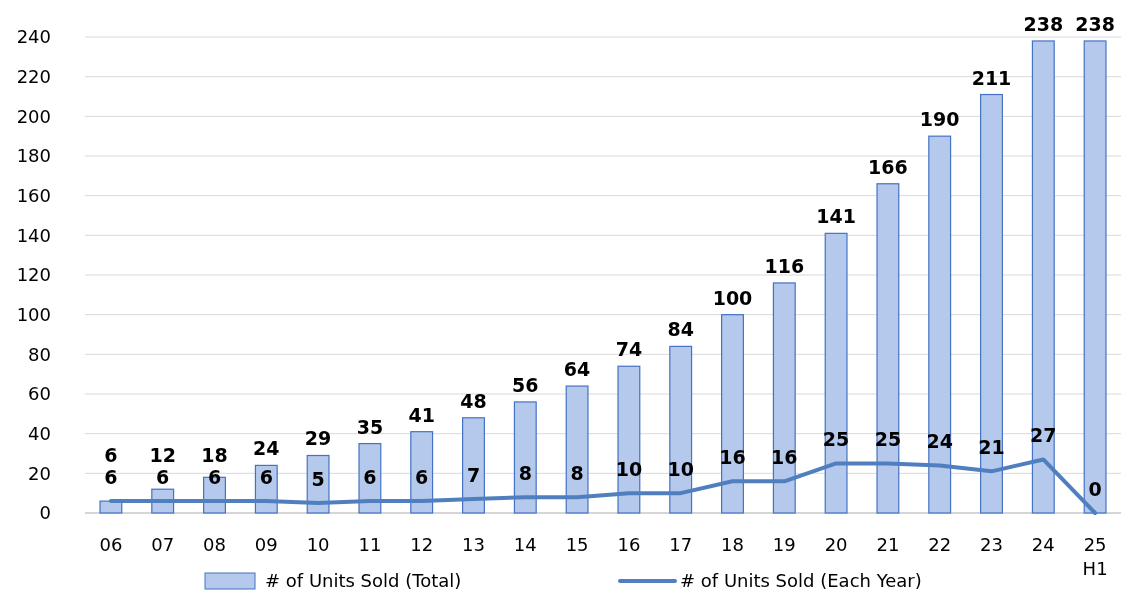 The width and height of the screenshot is (1131, 603). I want to click on x-tick-label: 11, so click(370, 544).